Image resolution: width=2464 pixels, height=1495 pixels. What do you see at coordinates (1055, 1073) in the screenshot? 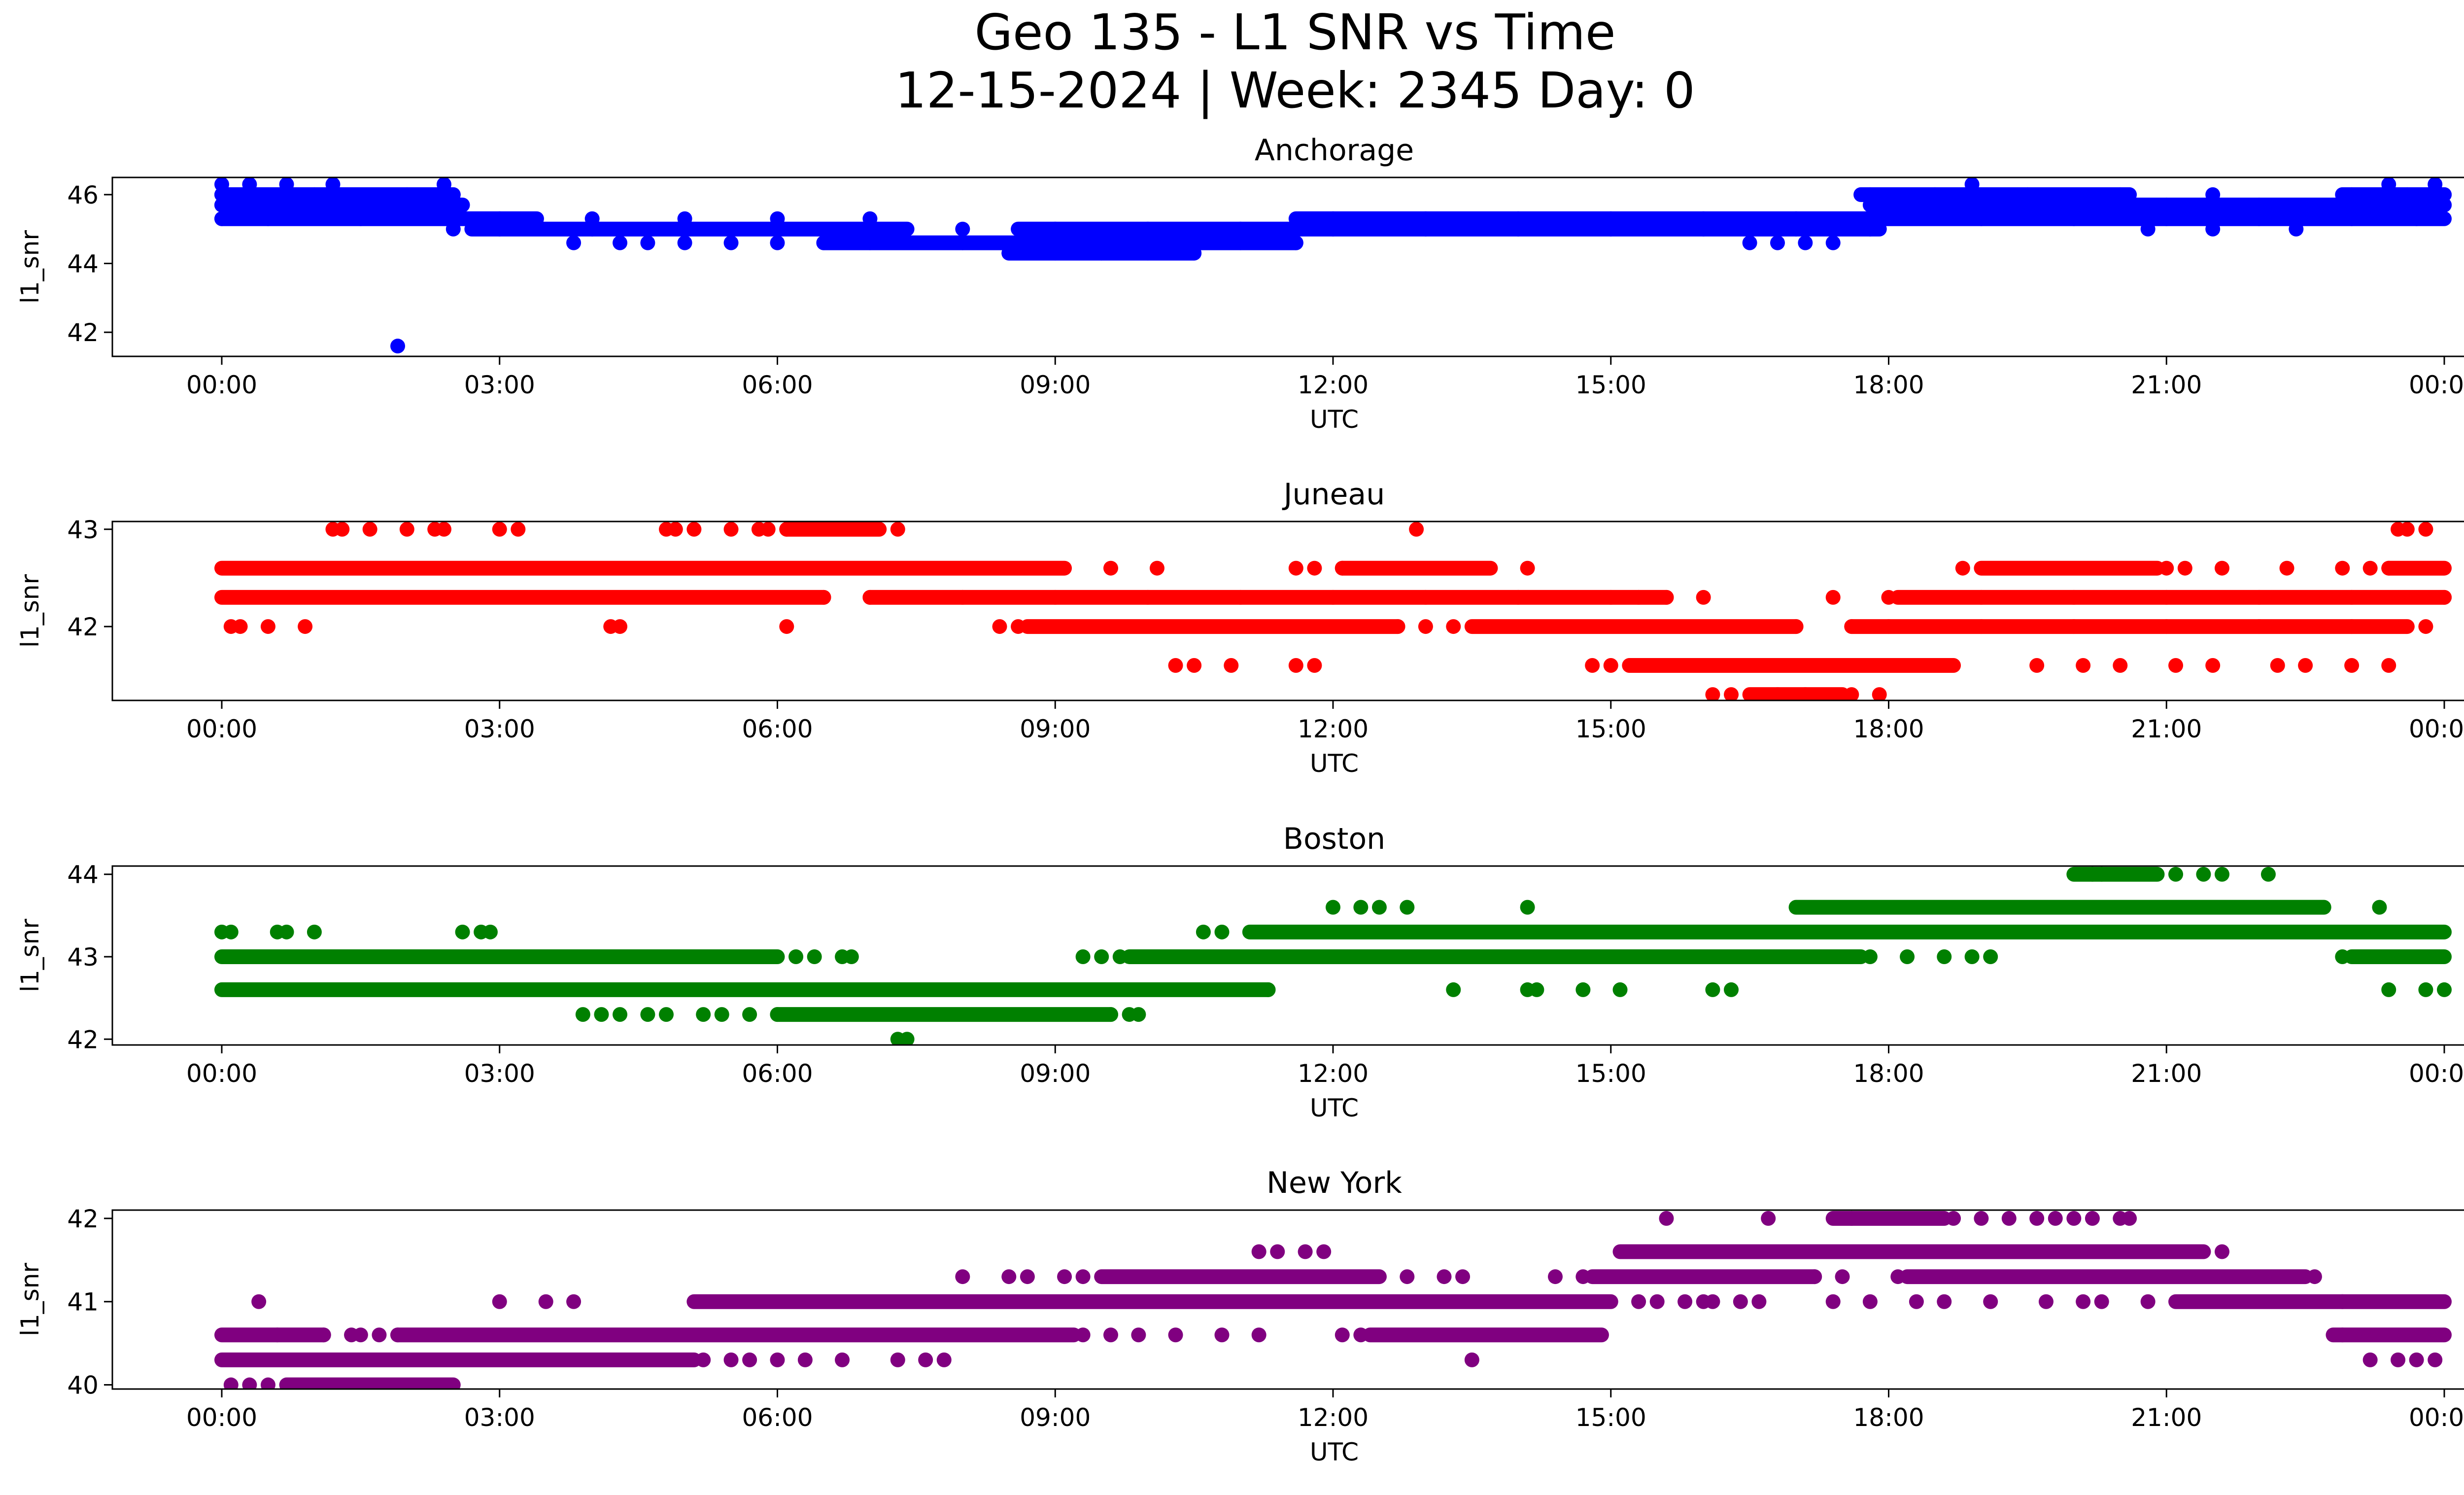
I see `x-tick-label: 09:00` at bounding box center [1055, 1073].